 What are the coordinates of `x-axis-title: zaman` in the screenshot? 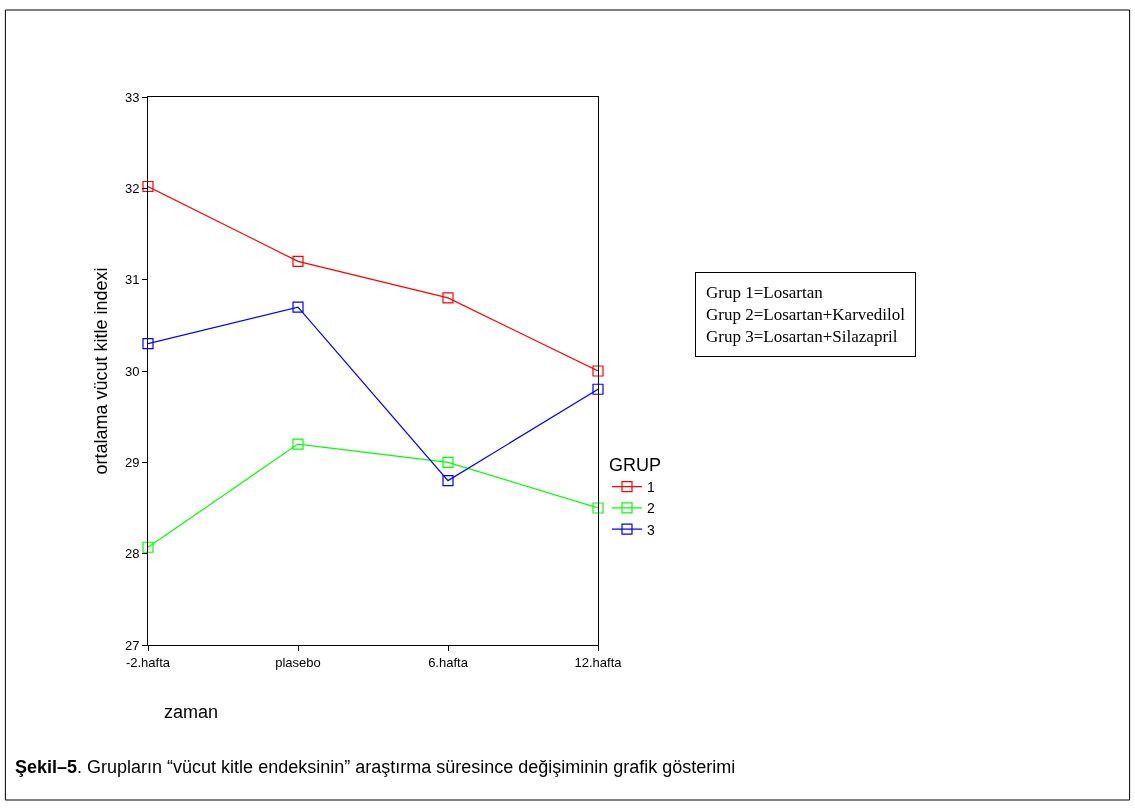 It's located at (191, 712).